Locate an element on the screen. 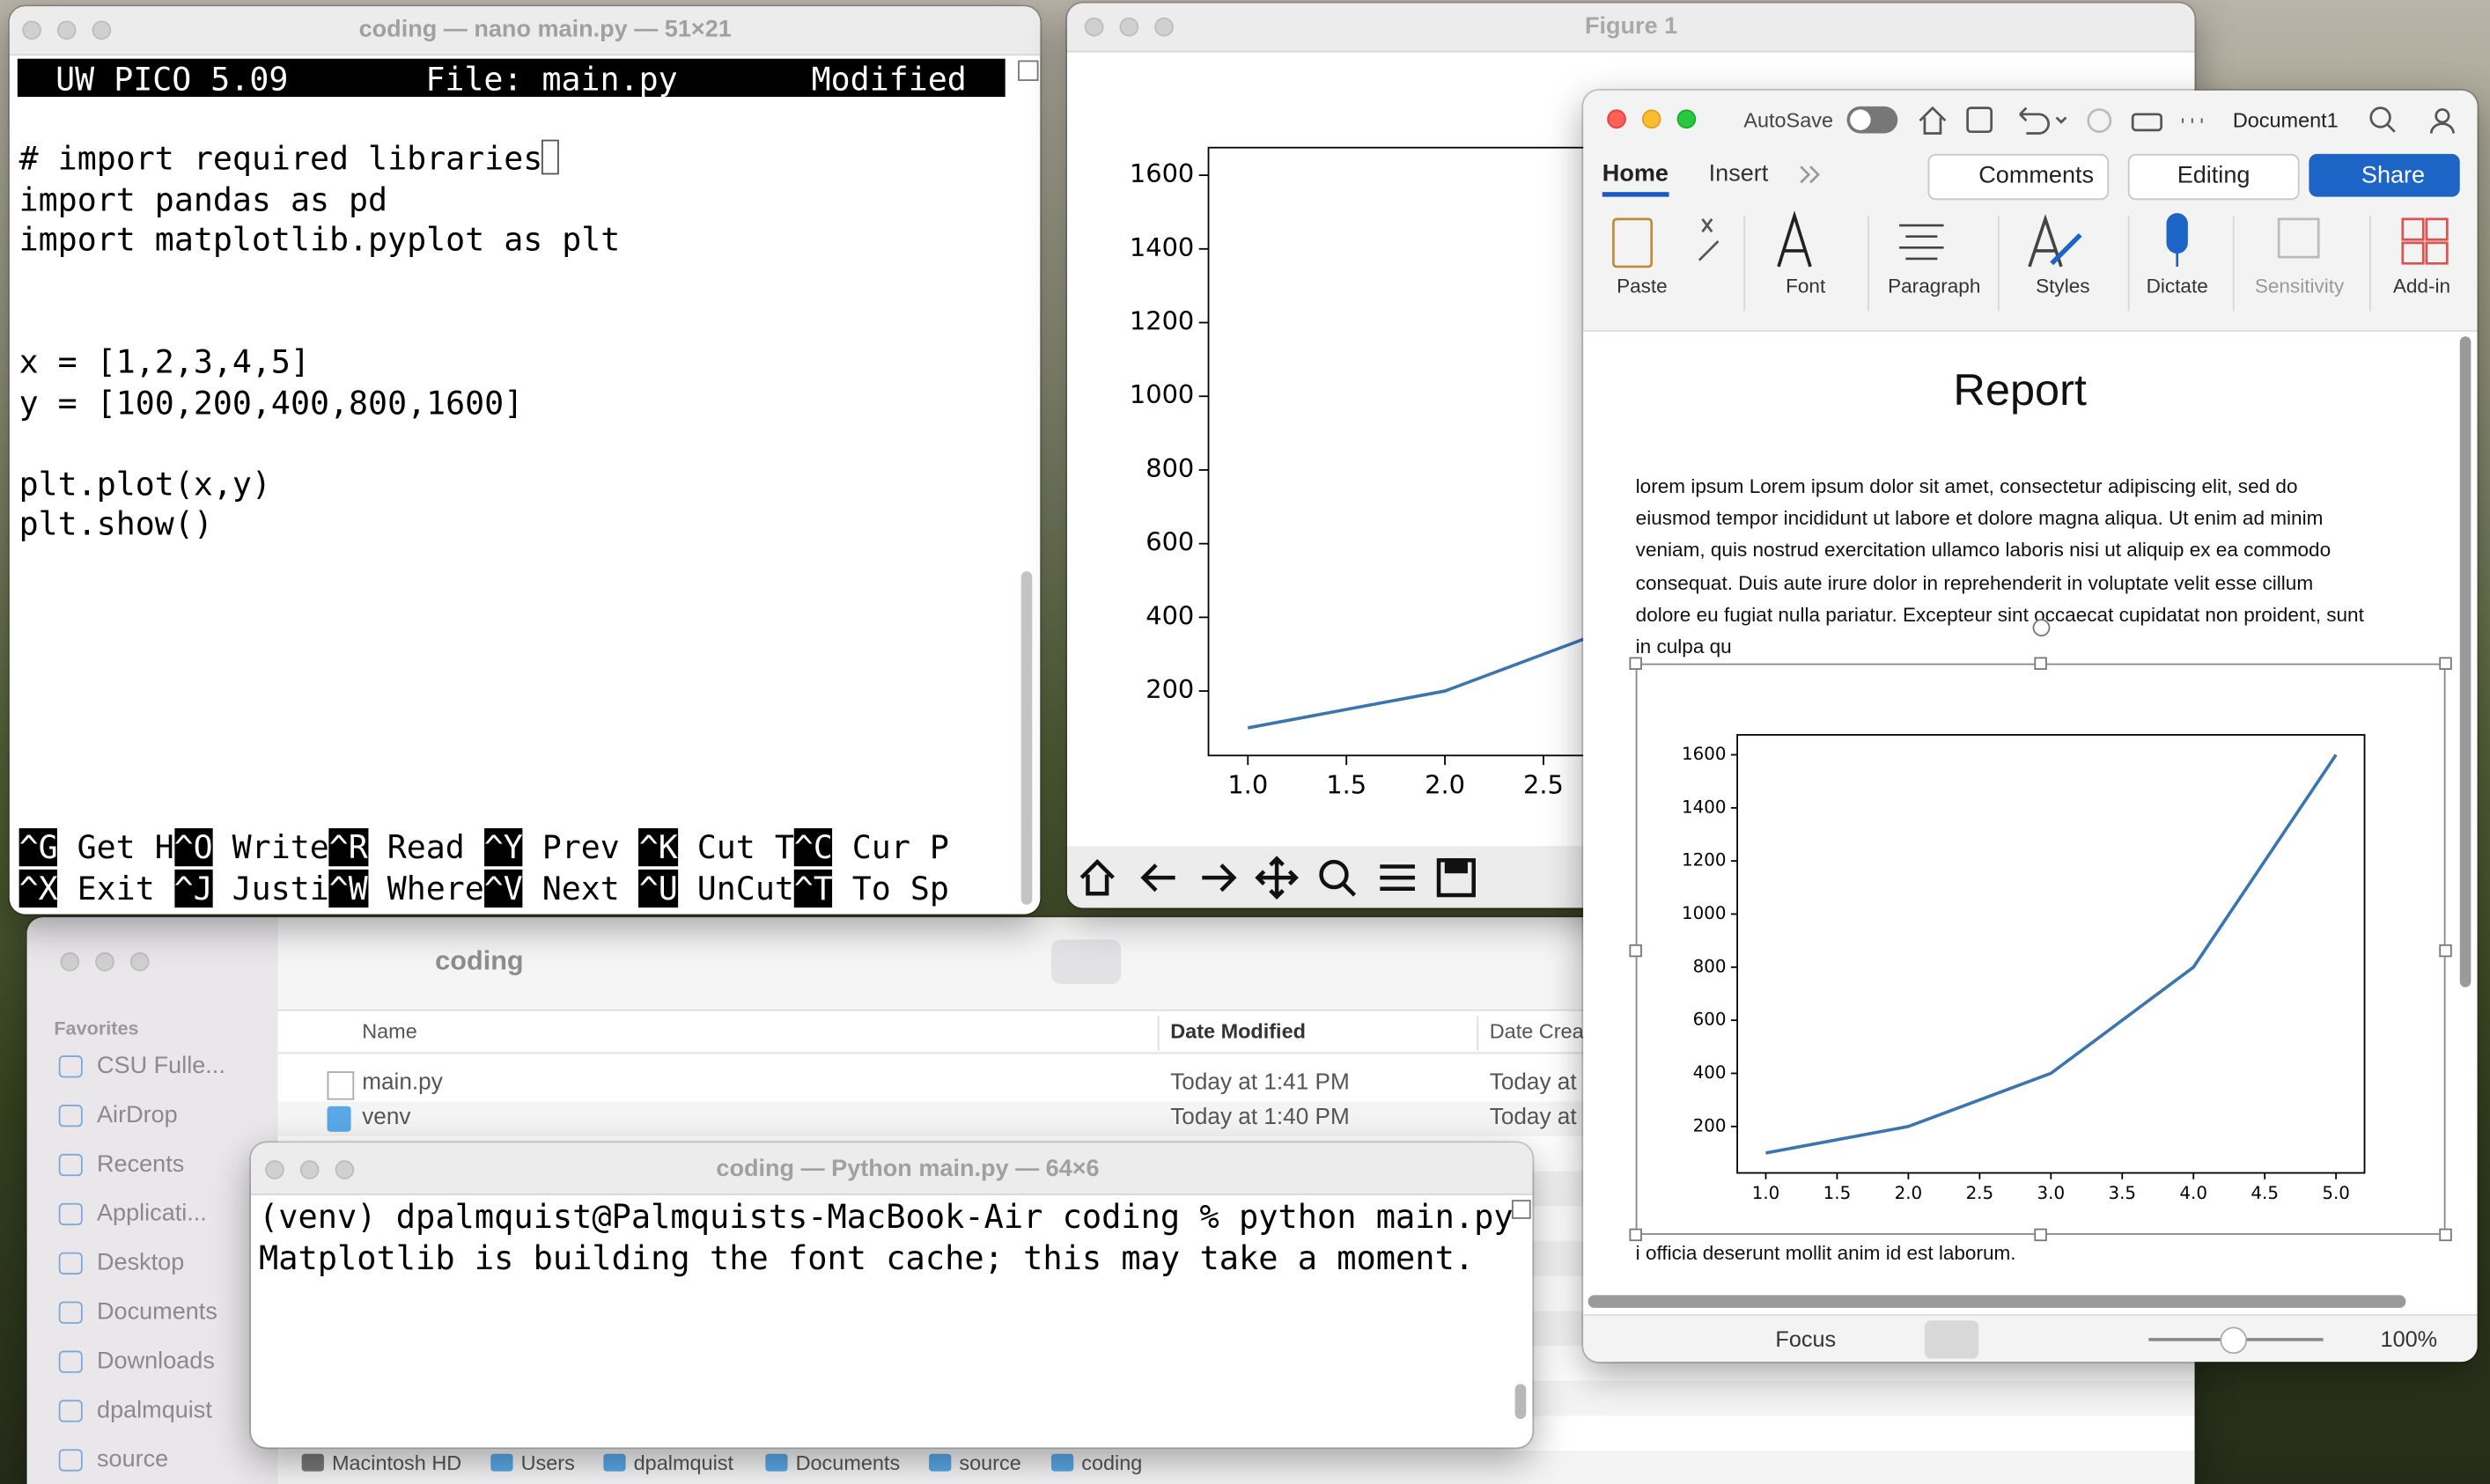 The image size is (2490, 1484). cursor is located at coordinates (550, 157).